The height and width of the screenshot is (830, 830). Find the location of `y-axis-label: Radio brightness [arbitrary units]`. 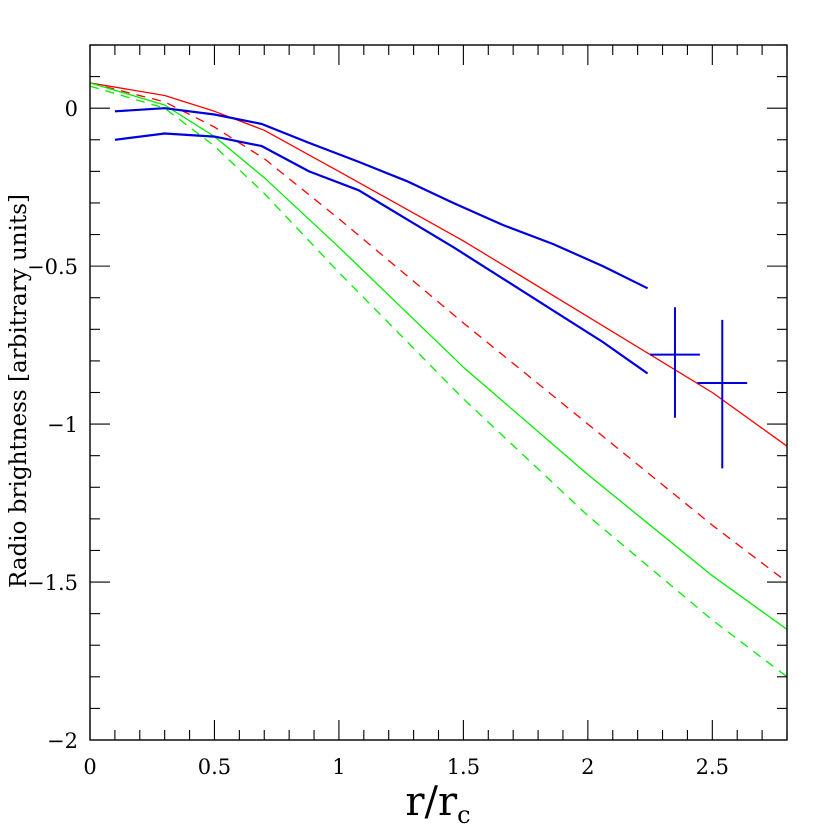

y-axis-label: Radio brightness [arbitrary units] is located at coordinates (19, 391).